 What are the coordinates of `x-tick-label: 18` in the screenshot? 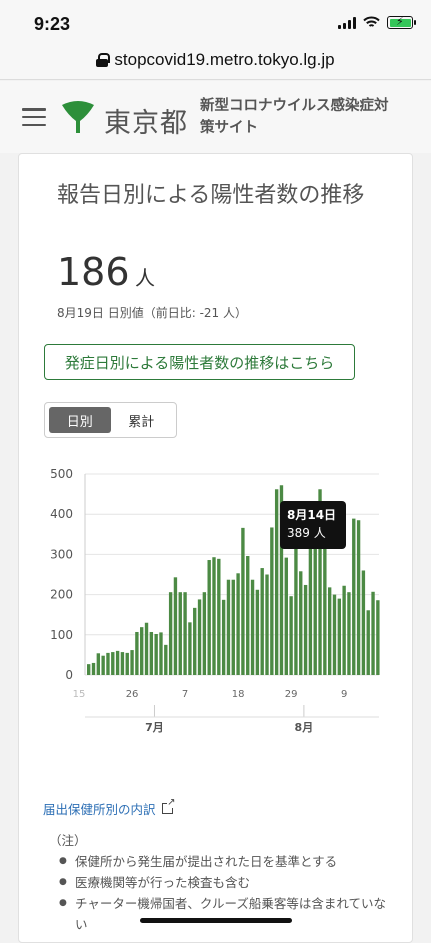 It's located at (238, 694).